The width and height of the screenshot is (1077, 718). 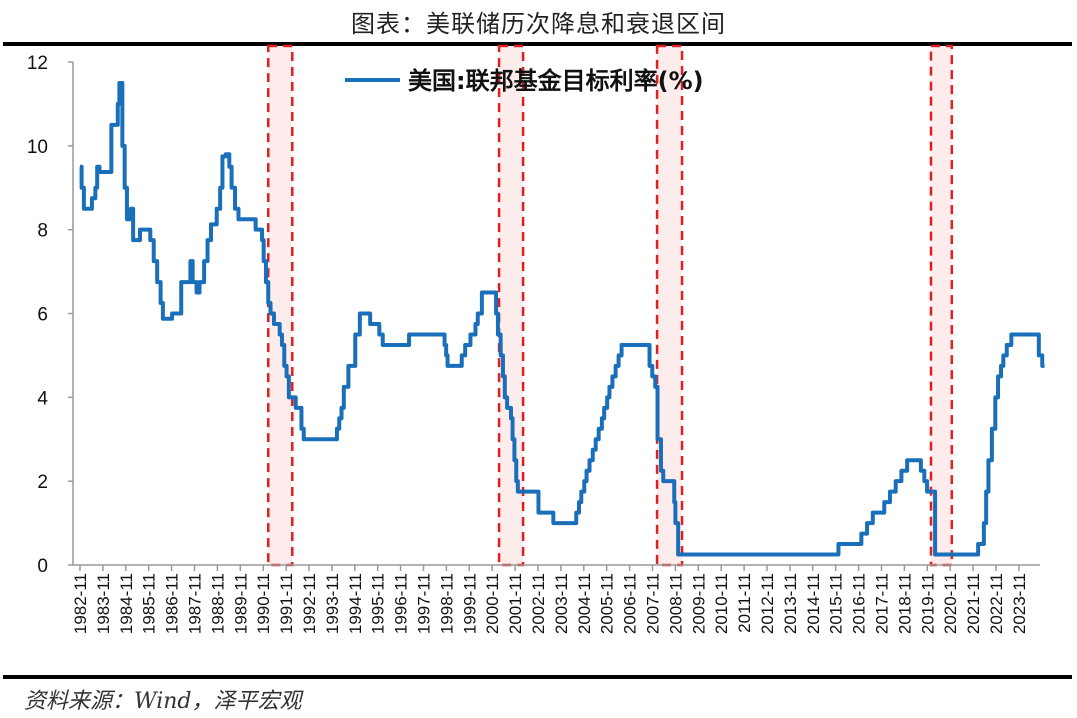 What do you see at coordinates (836, 603) in the screenshot?
I see `x-tick-label: 2015-11` at bounding box center [836, 603].